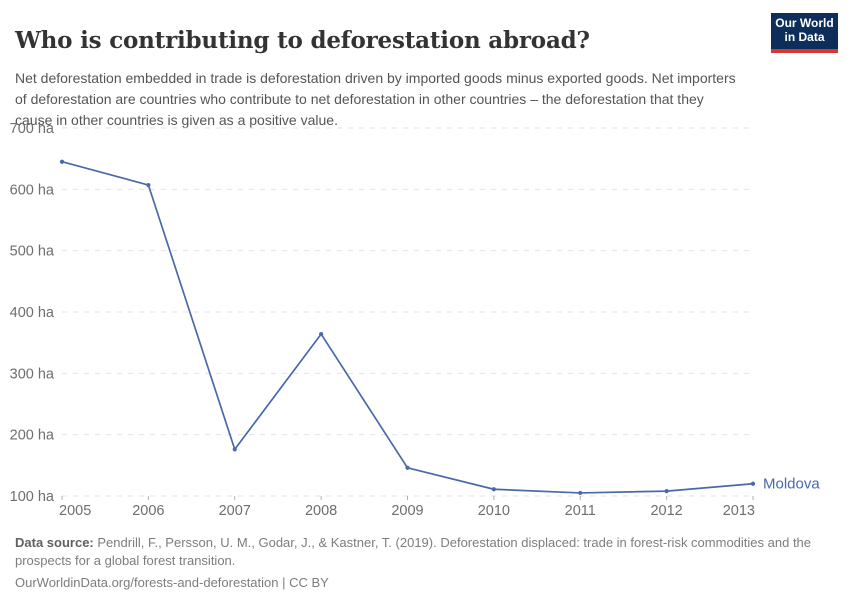 The width and height of the screenshot is (850, 600). I want to click on data-point-moldova-2006, so click(148, 185).